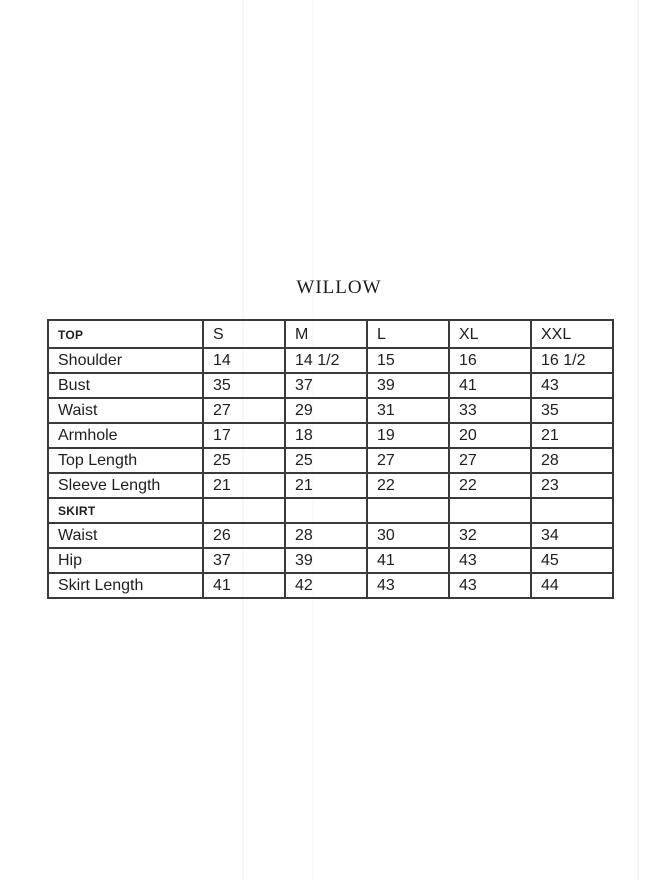 The width and height of the screenshot is (660, 880). Describe the element at coordinates (244, 535) in the screenshot. I see `measurement-value-cell: 26` at that location.